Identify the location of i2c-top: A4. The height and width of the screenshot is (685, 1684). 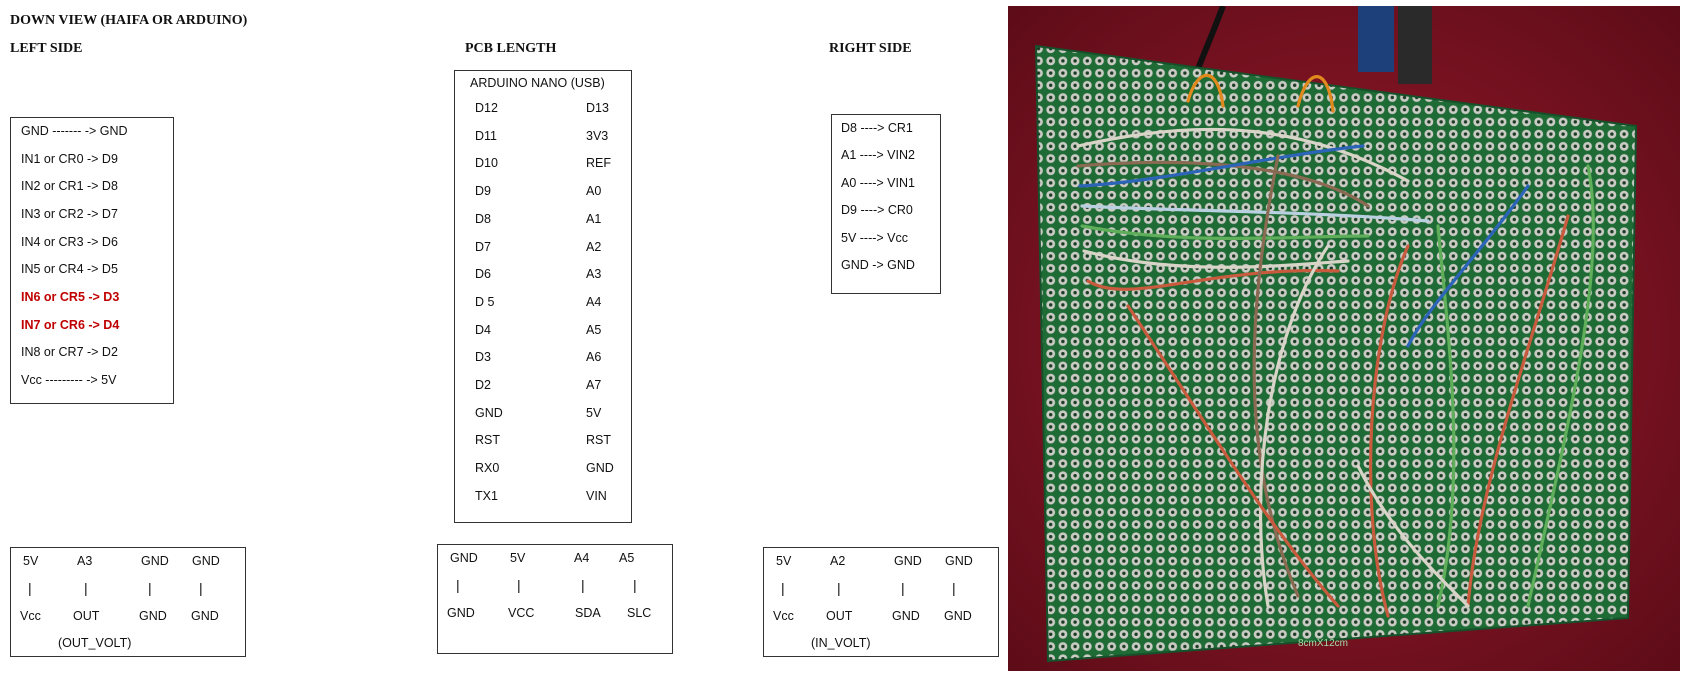
(582, 558).